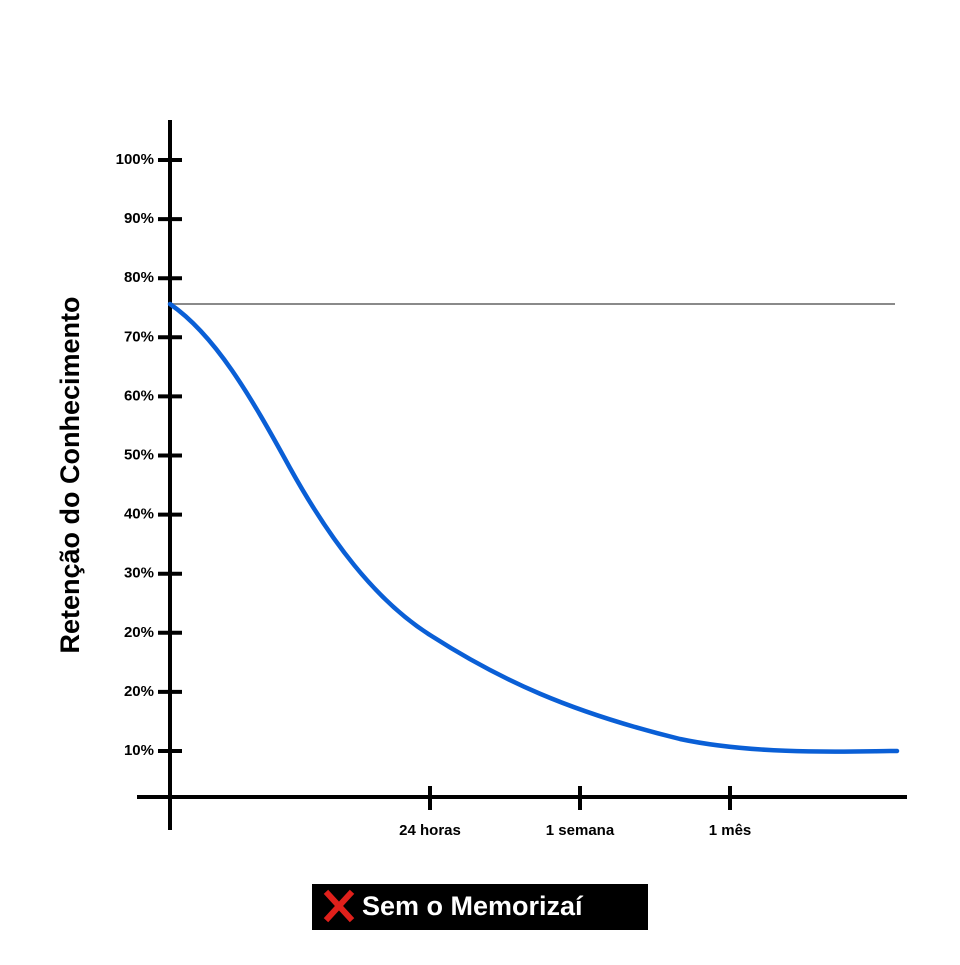 The height and width of the screenshot is (965, 960). I want to click on y-tick-label: 90%, so click(139, 218).